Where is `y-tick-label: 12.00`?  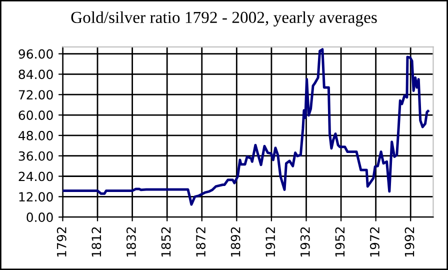 y-tick-label: 12.00 is located at coordinates (36, 197).